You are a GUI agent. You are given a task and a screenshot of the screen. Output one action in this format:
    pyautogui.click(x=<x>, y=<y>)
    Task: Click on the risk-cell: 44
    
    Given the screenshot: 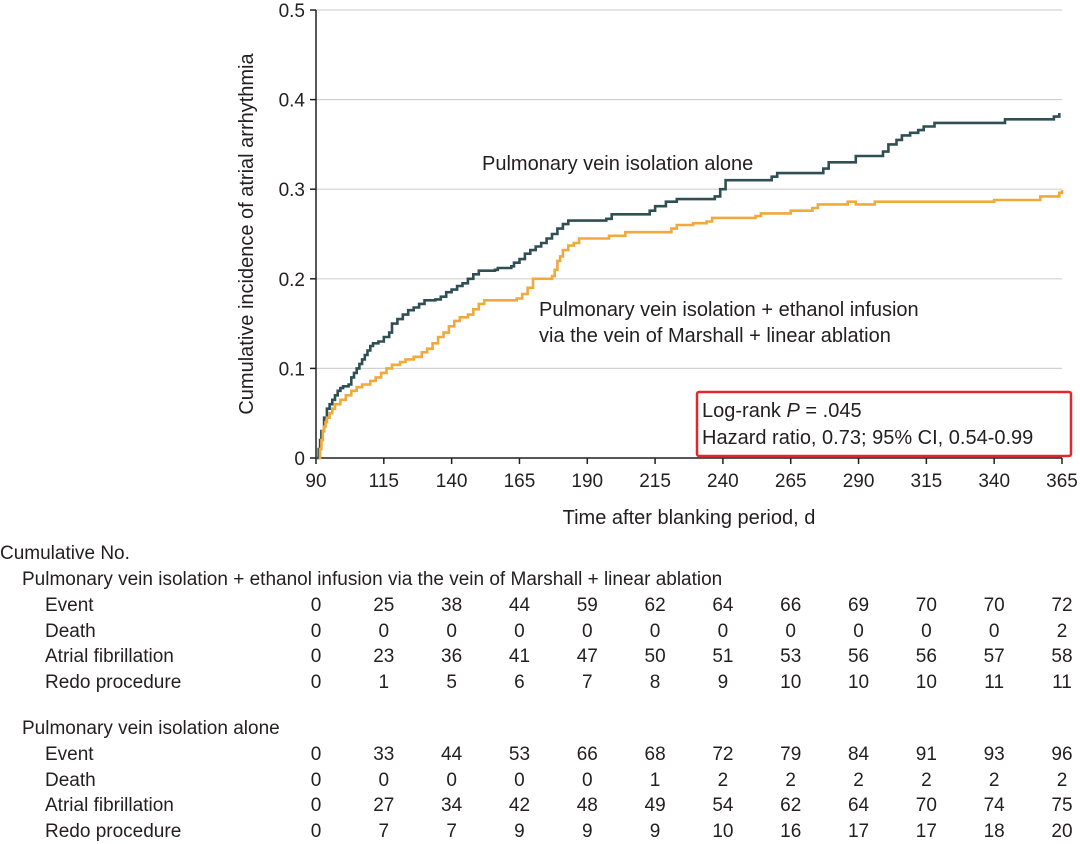 What is the action you would take?
    pyautogui.click(x=519, y=605)
    